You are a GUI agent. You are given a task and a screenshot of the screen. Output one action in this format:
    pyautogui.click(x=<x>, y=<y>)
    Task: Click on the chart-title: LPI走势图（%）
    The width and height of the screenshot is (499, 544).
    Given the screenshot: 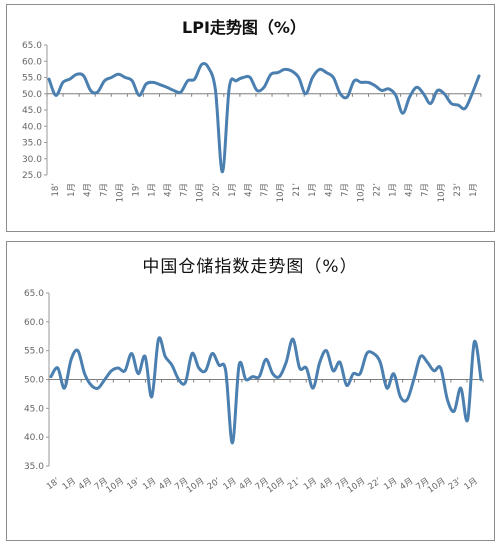 What is the action you would take?
    pyautogui.click(x=244, y=27)
    